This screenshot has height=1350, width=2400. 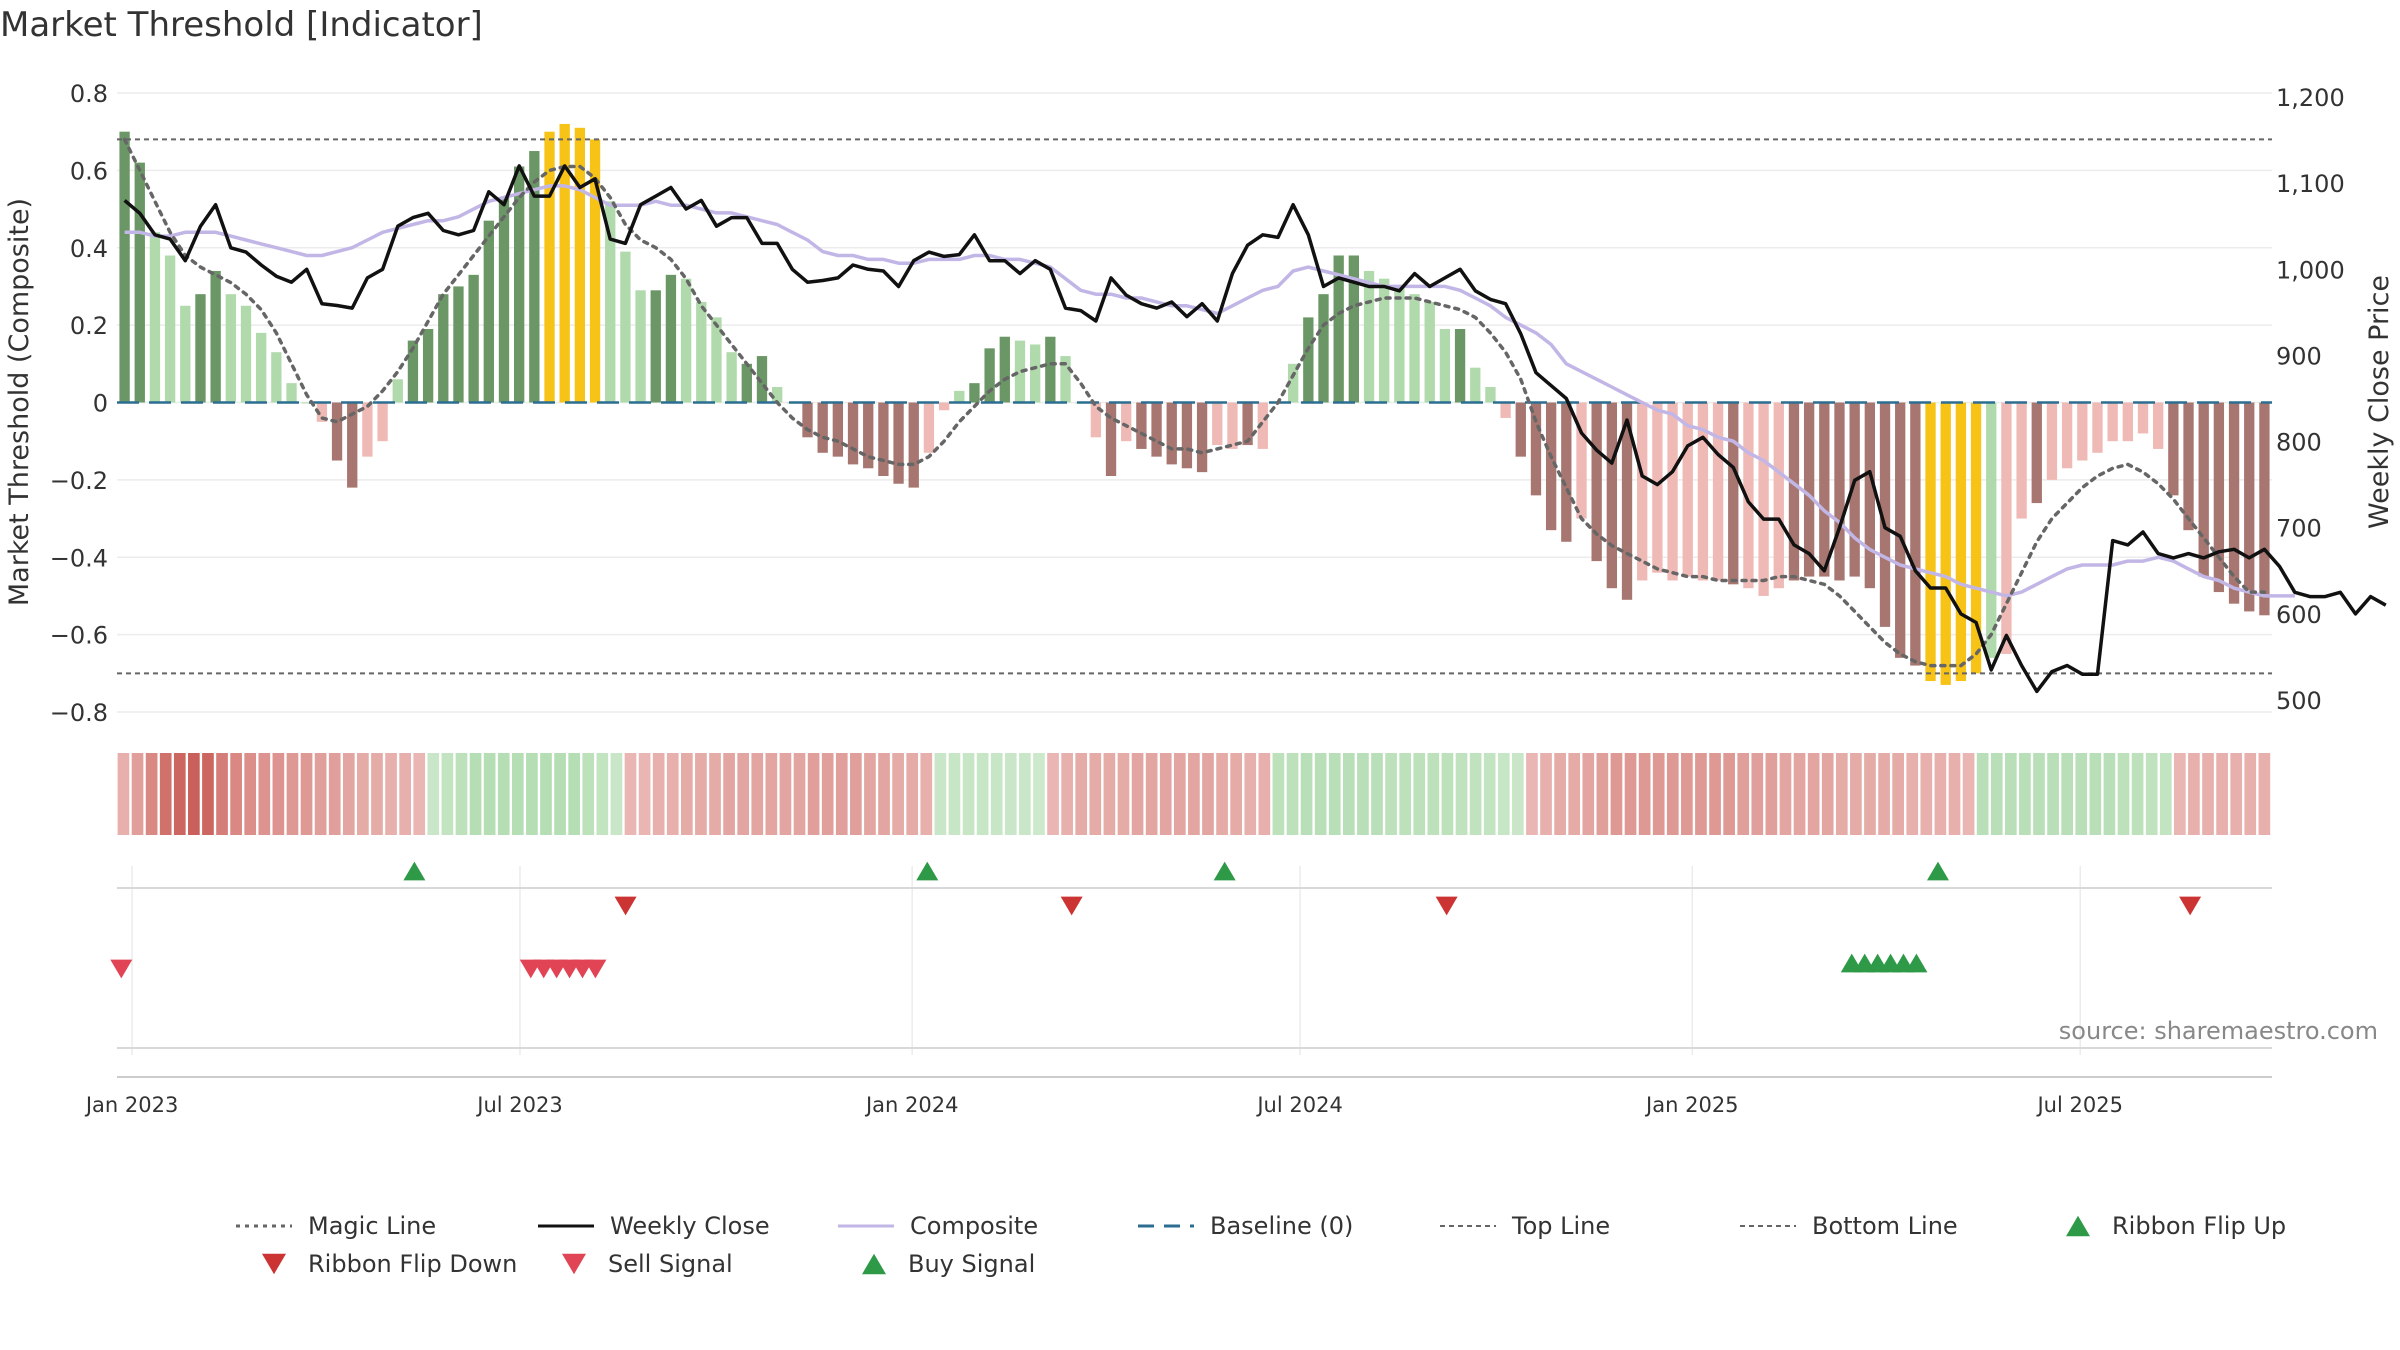 I want to click on legend-marker, so click(x=2078, y=1226).